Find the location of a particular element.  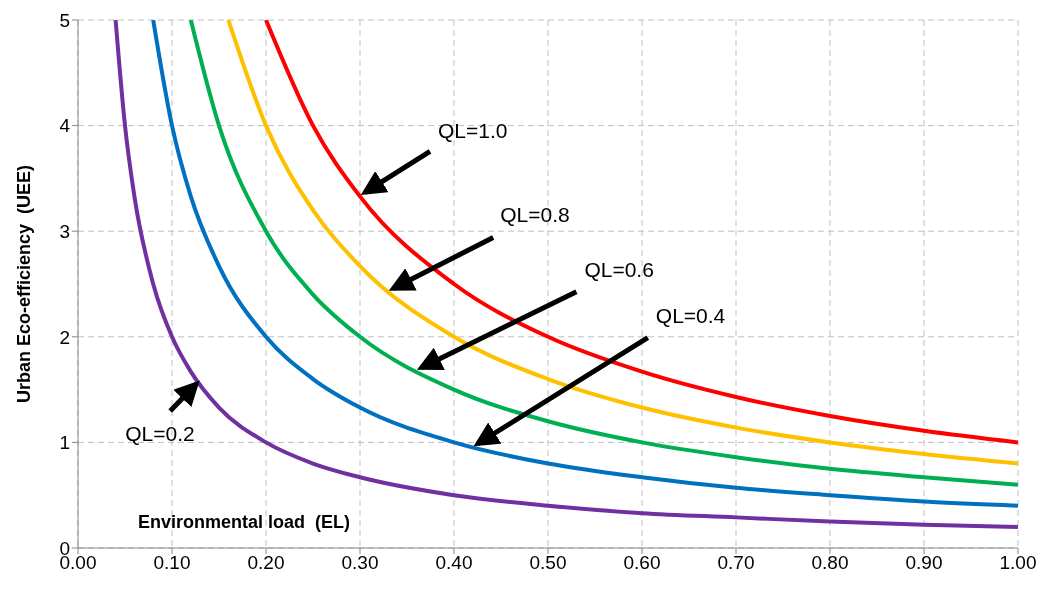

x-tick-label: 0.50 is located at coordinates (548, 563).